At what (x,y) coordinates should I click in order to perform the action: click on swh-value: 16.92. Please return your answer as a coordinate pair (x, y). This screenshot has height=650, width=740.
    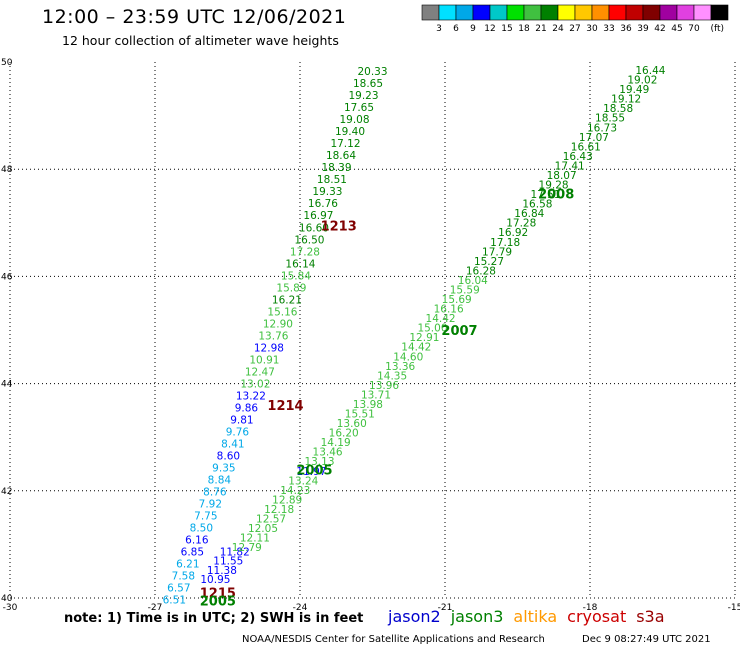
    Looking at the image, I should click on (513, 233).